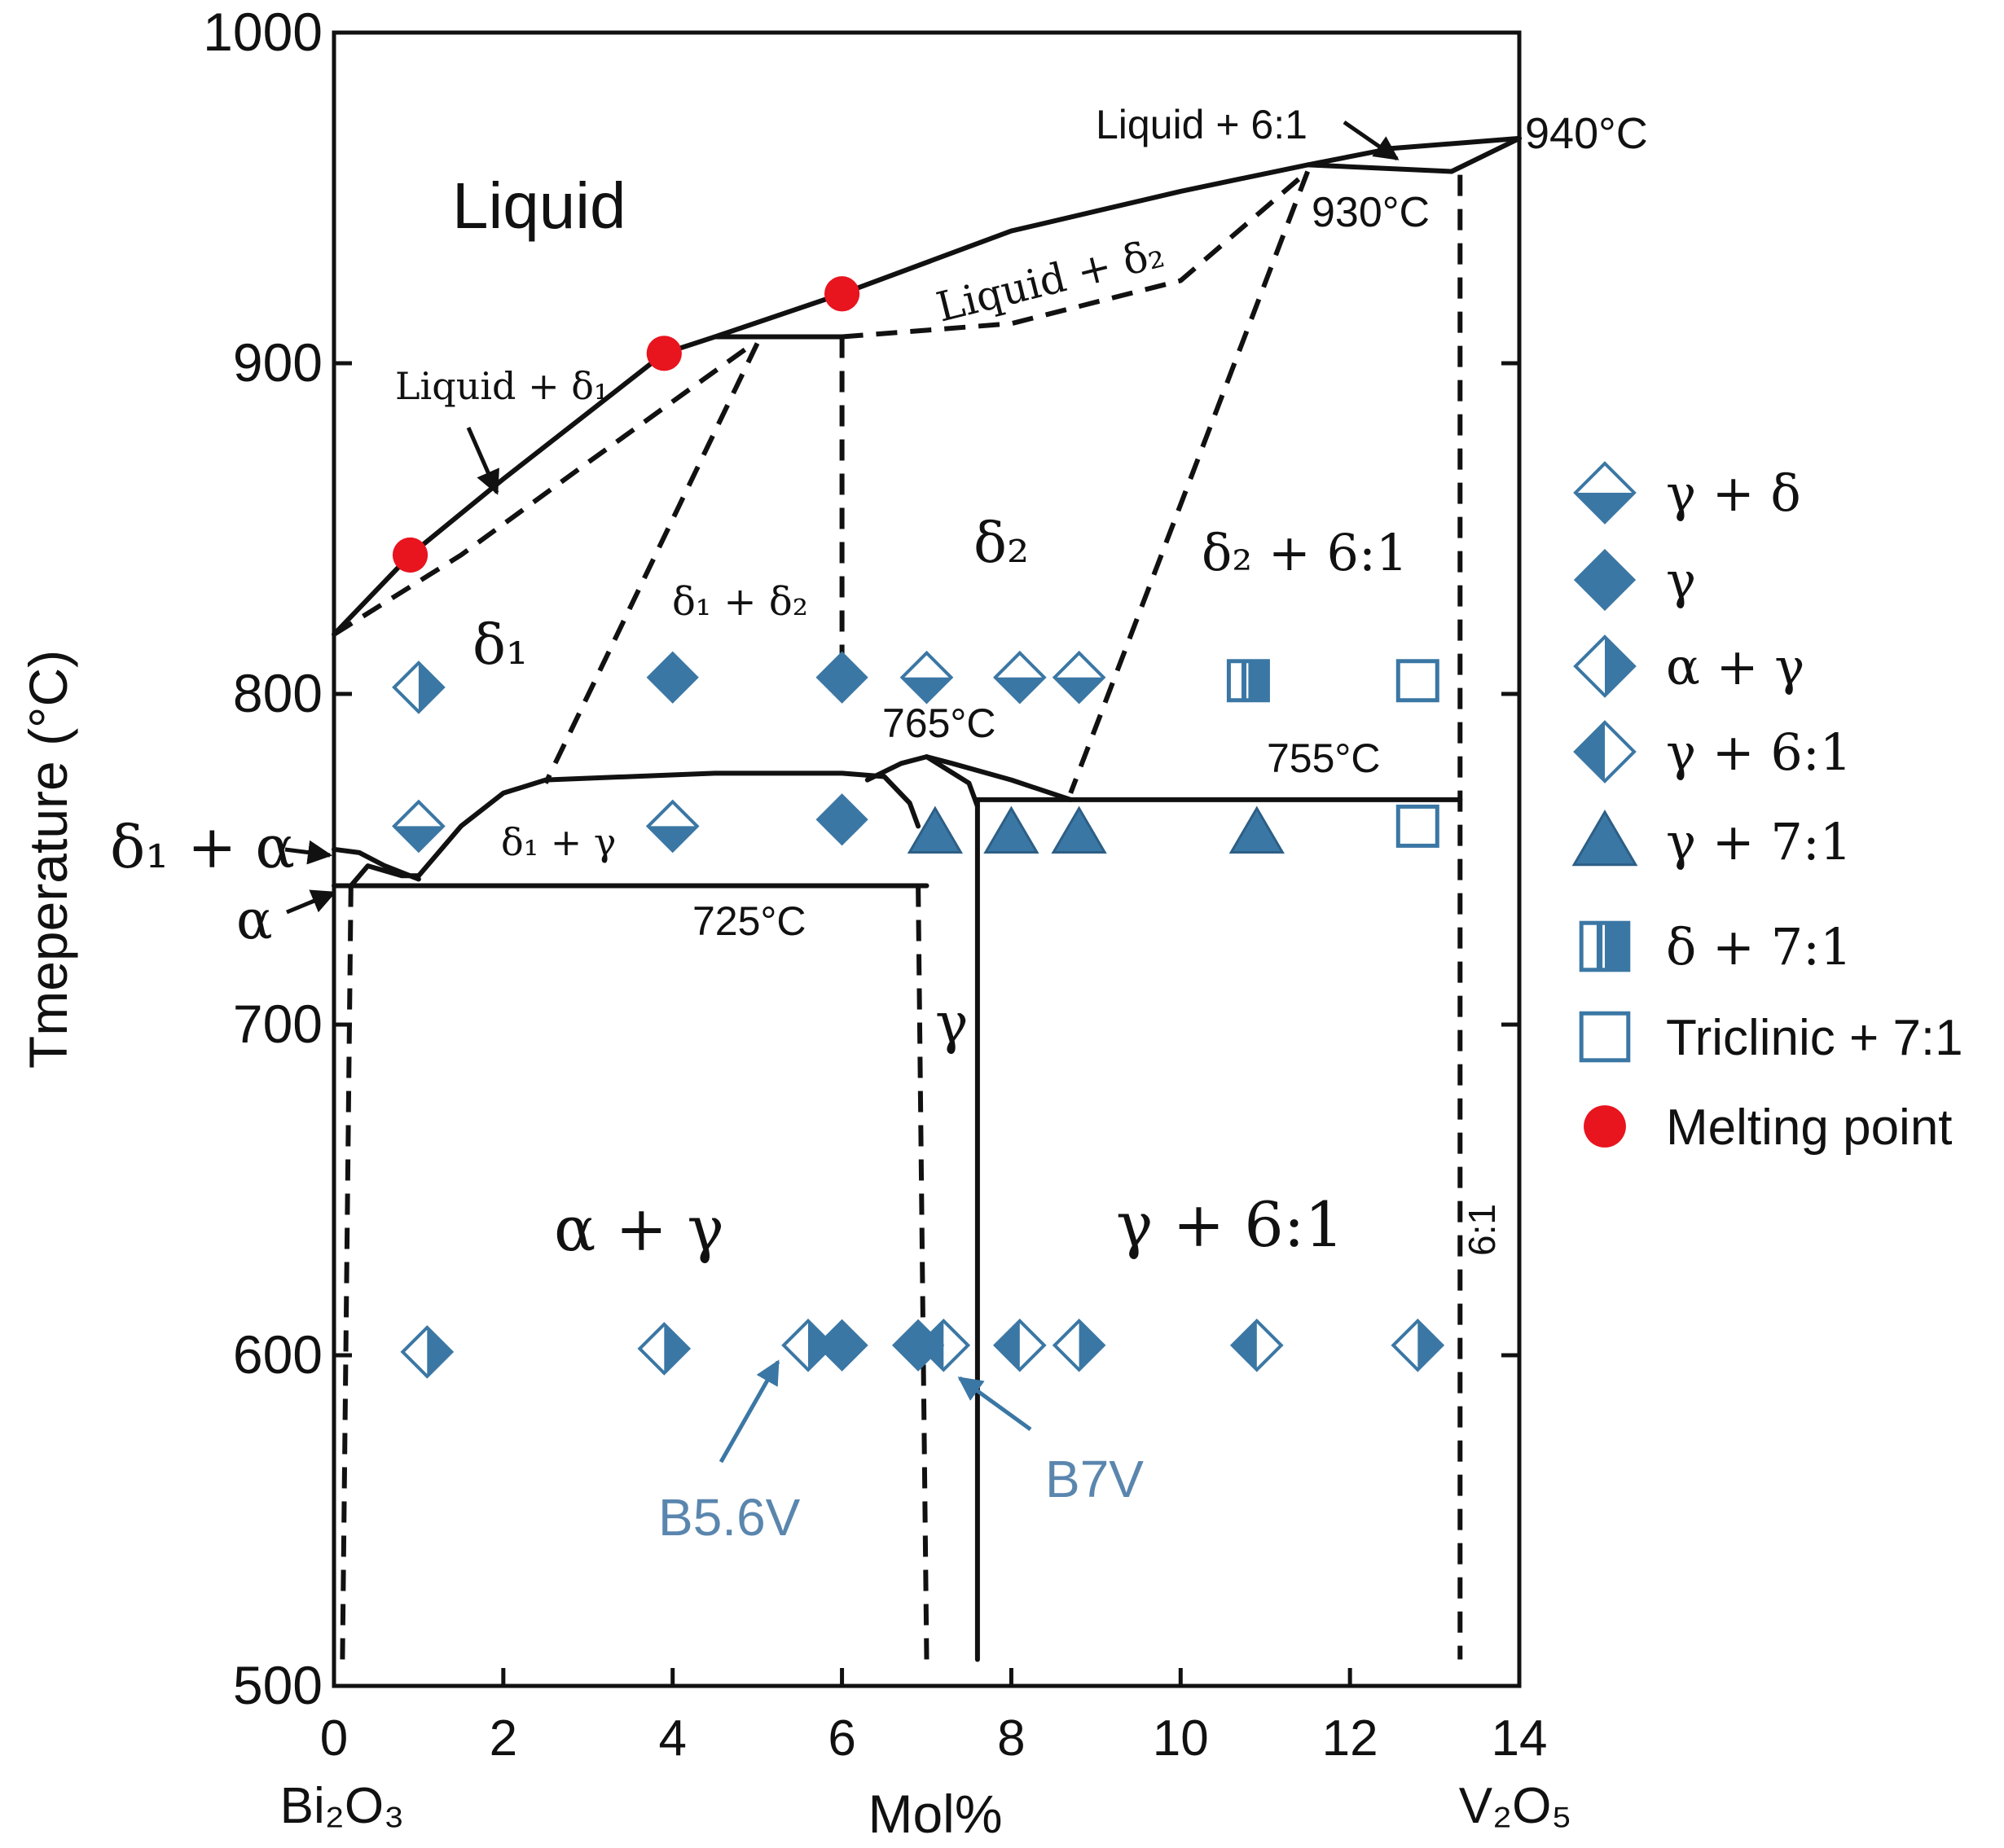 The image size is (2004, 1848). Describe the element at coordinates (503, 1739) in the screenshot. I see `x-tick-label: 2` at that location.